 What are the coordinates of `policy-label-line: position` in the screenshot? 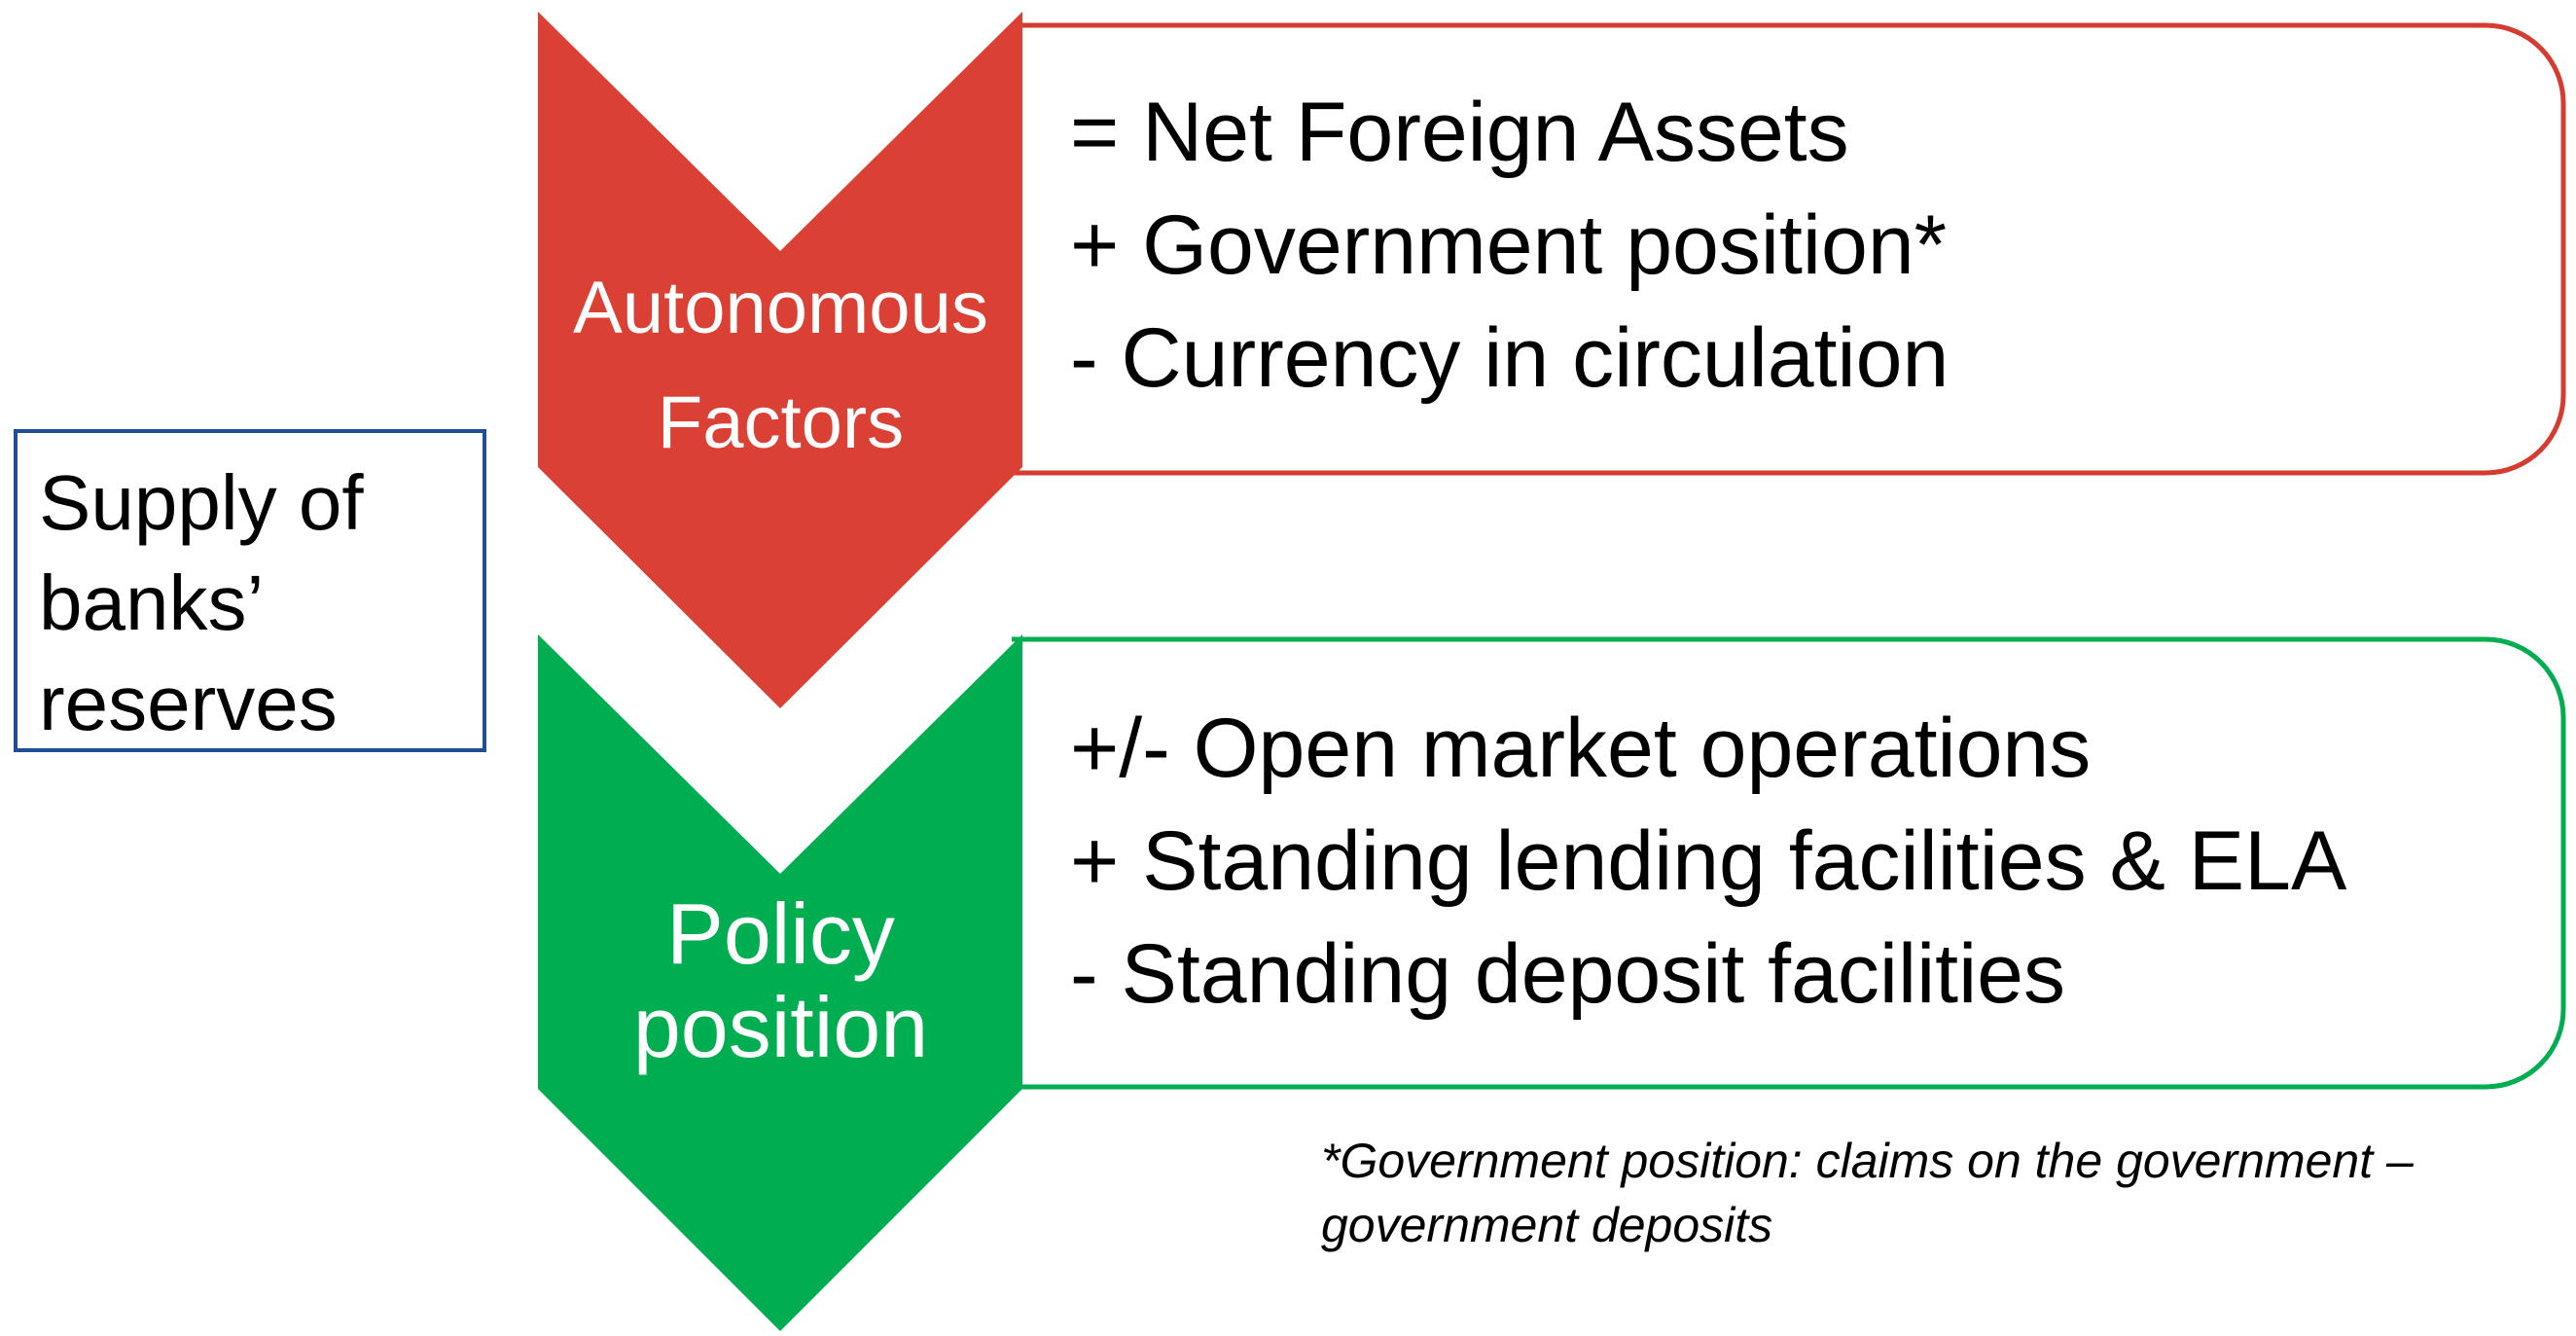 It's located at (780, 1027).